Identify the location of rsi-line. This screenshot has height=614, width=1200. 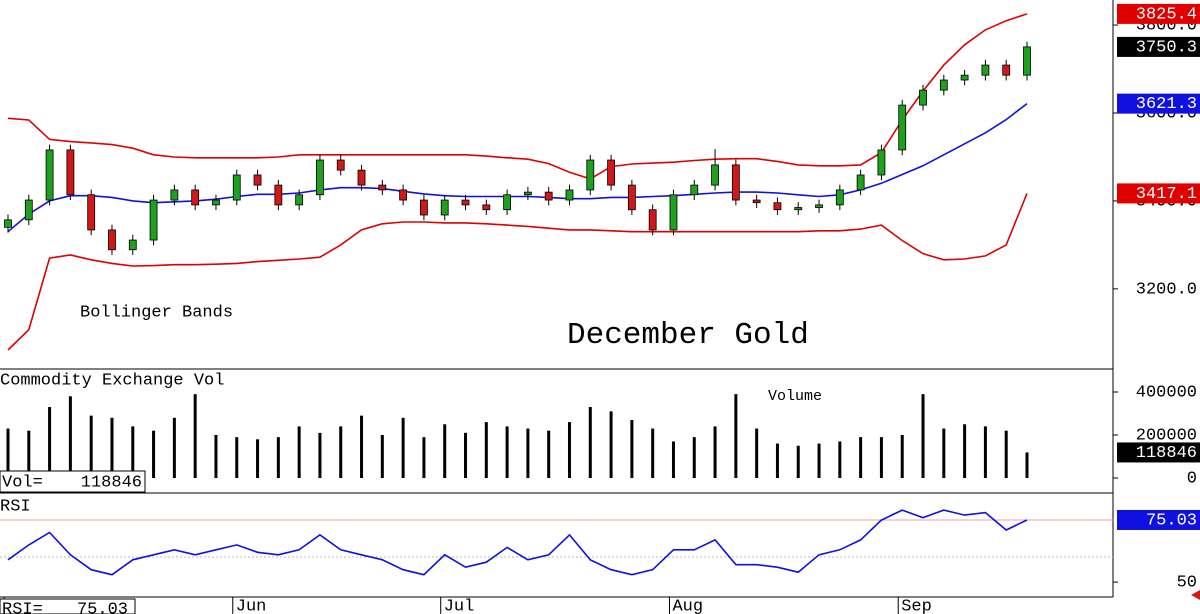
(517, 542).